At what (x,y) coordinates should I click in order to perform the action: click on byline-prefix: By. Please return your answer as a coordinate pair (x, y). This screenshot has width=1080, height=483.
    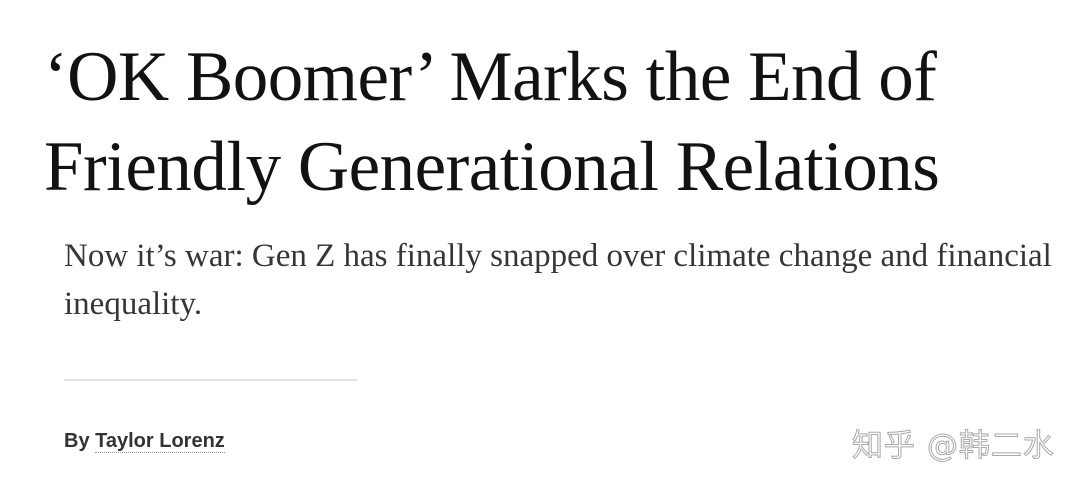
    Looking at the image, I should click on (77, 441).